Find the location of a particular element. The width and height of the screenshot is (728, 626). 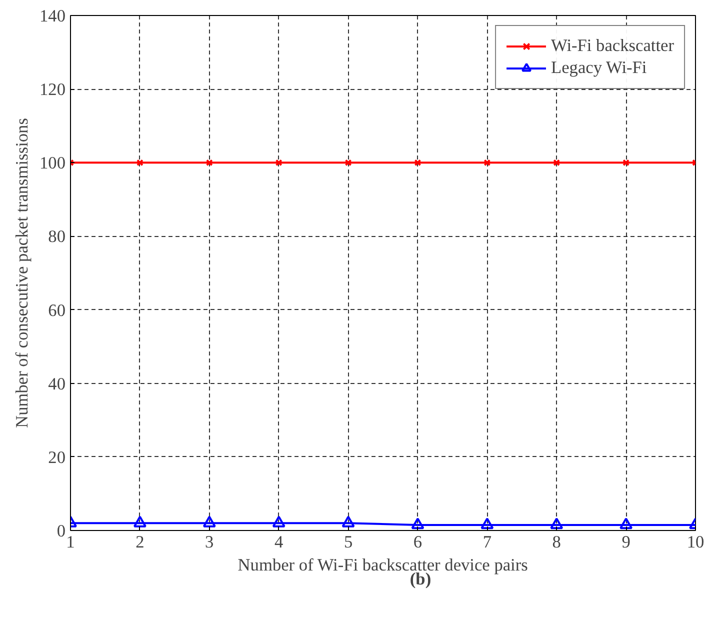

x-tick-label: 7 is located at coordinates (487, 542).